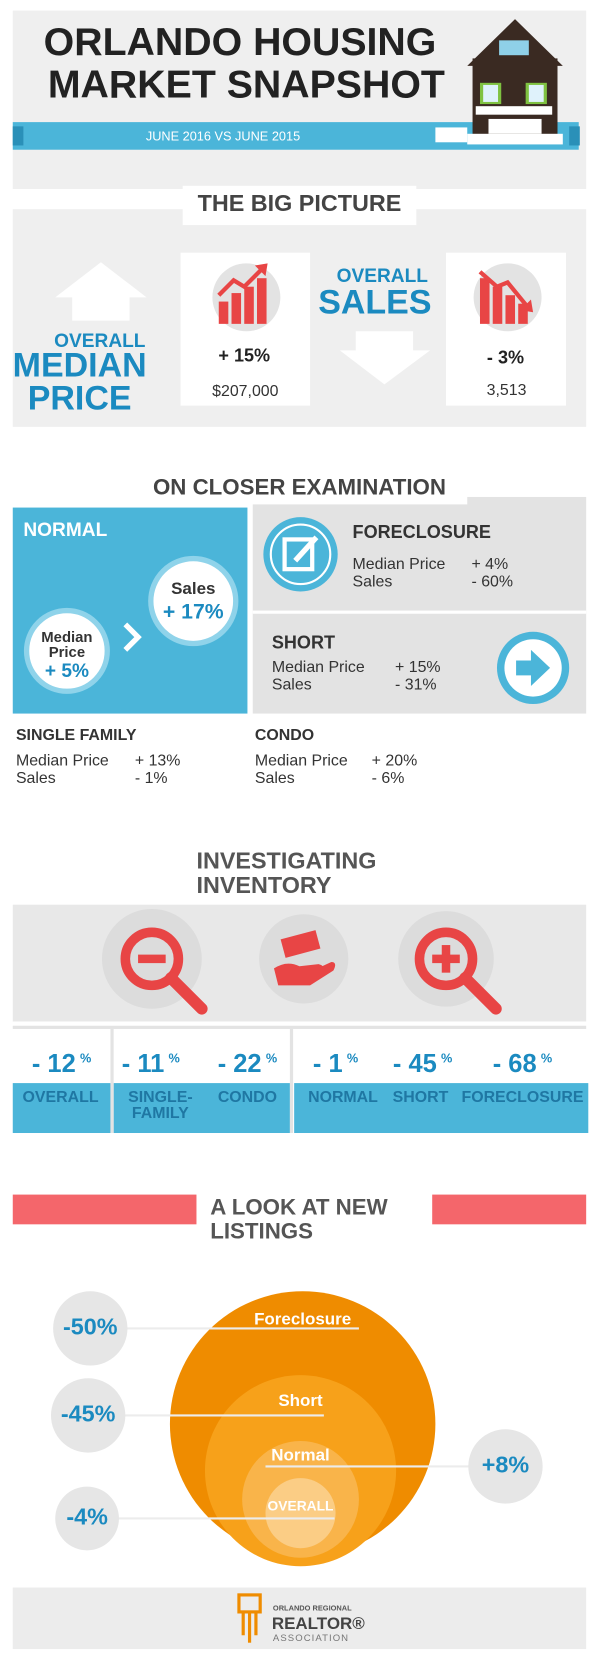  What do you see at coordinates (193, 601) in the screenshot?
I see `sales-circle` at bounding box center [193, 601].